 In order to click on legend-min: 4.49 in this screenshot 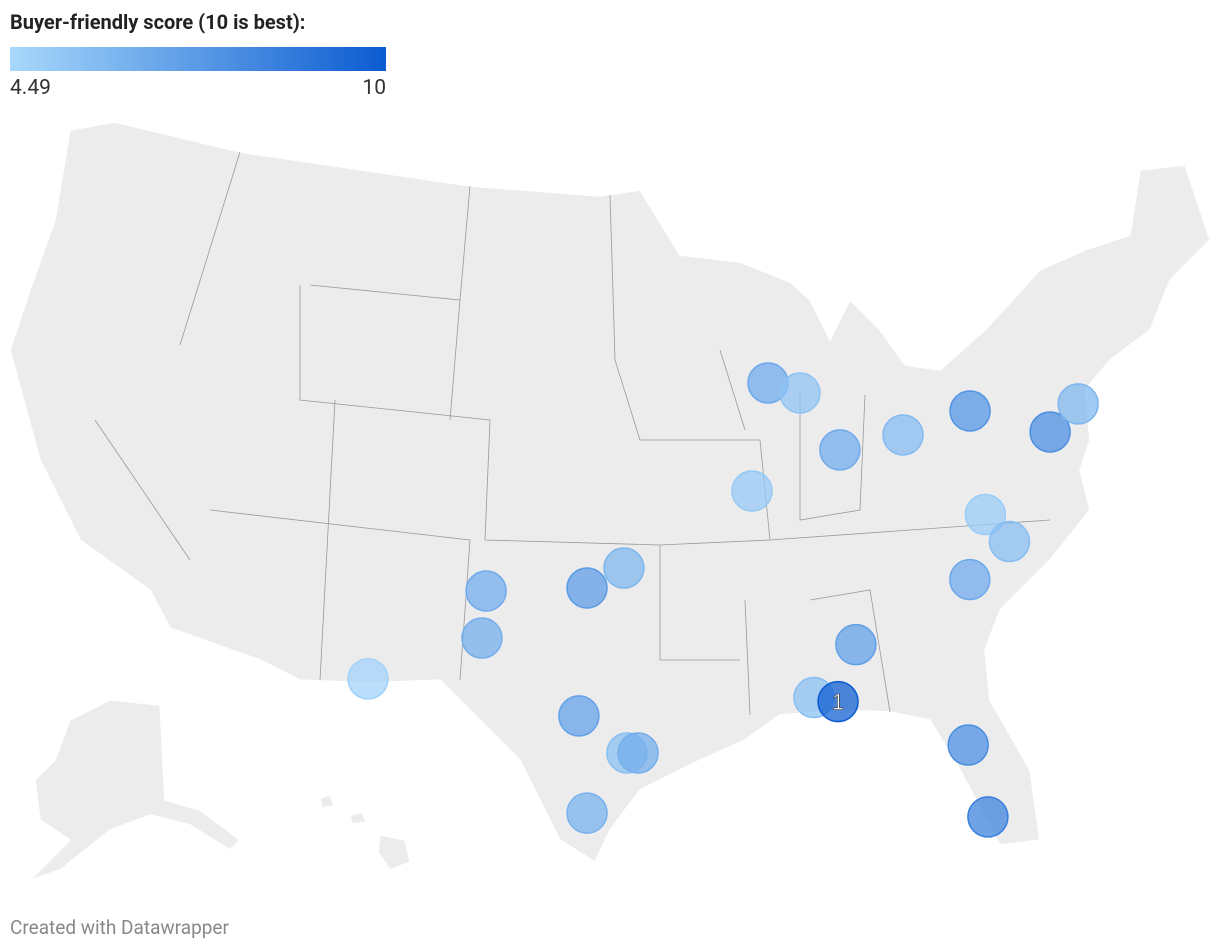, I will do `click(30, 88)`.